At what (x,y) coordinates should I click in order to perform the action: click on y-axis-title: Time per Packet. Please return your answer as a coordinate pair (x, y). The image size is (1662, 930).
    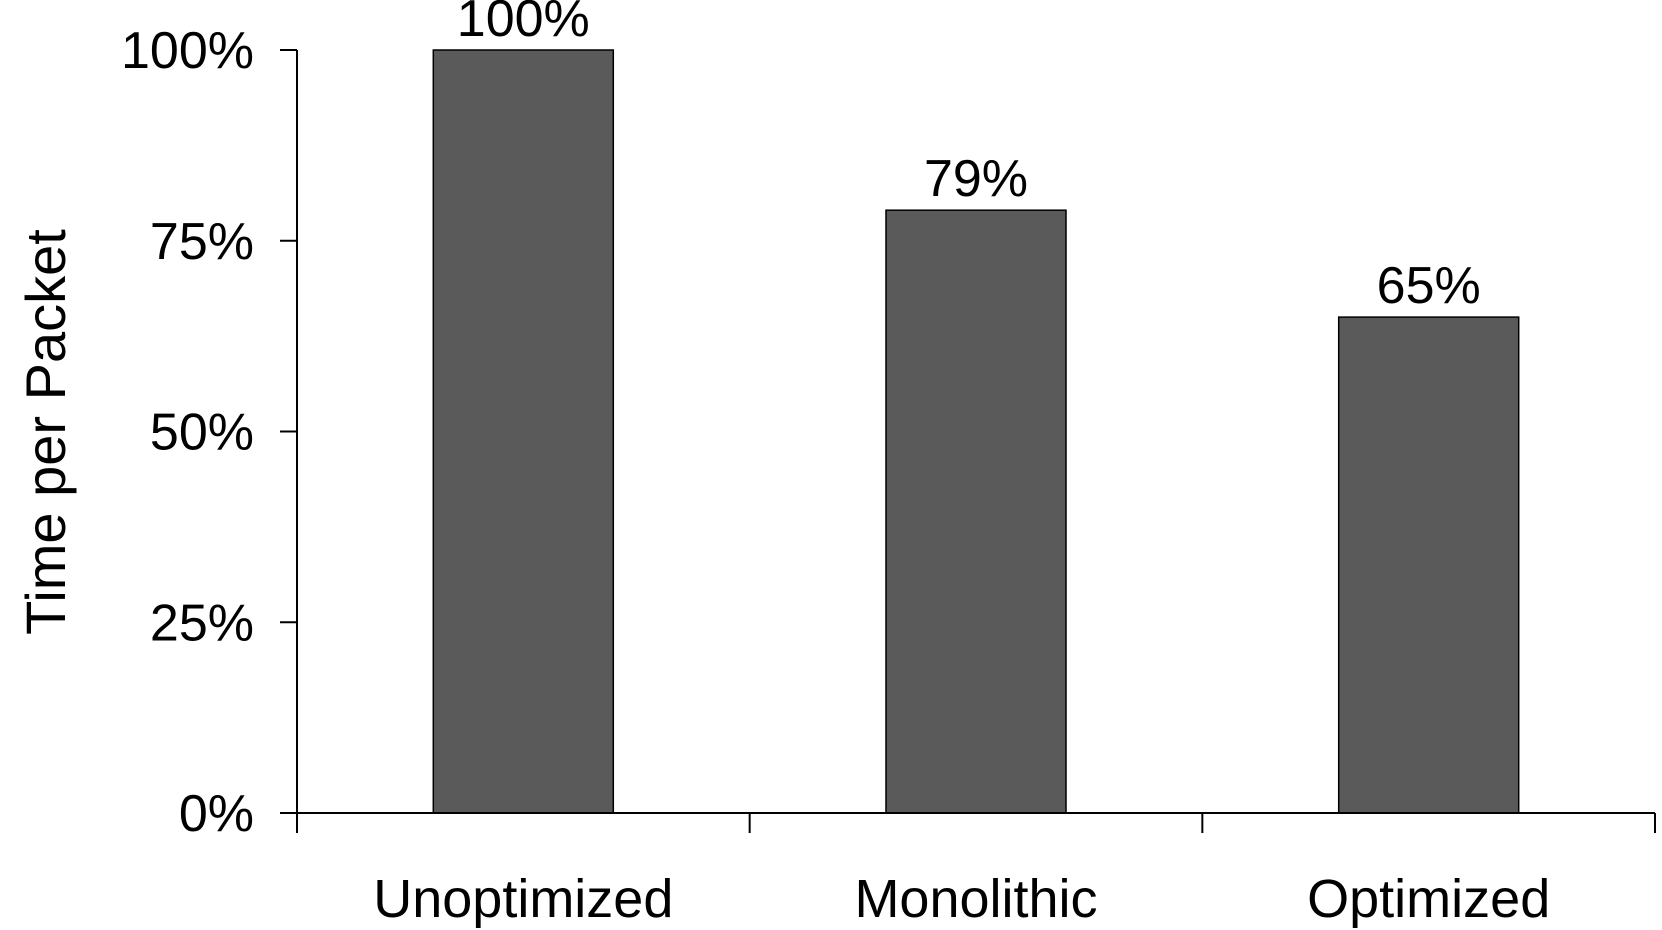
    Looking at the image, I should click on (45, 432).